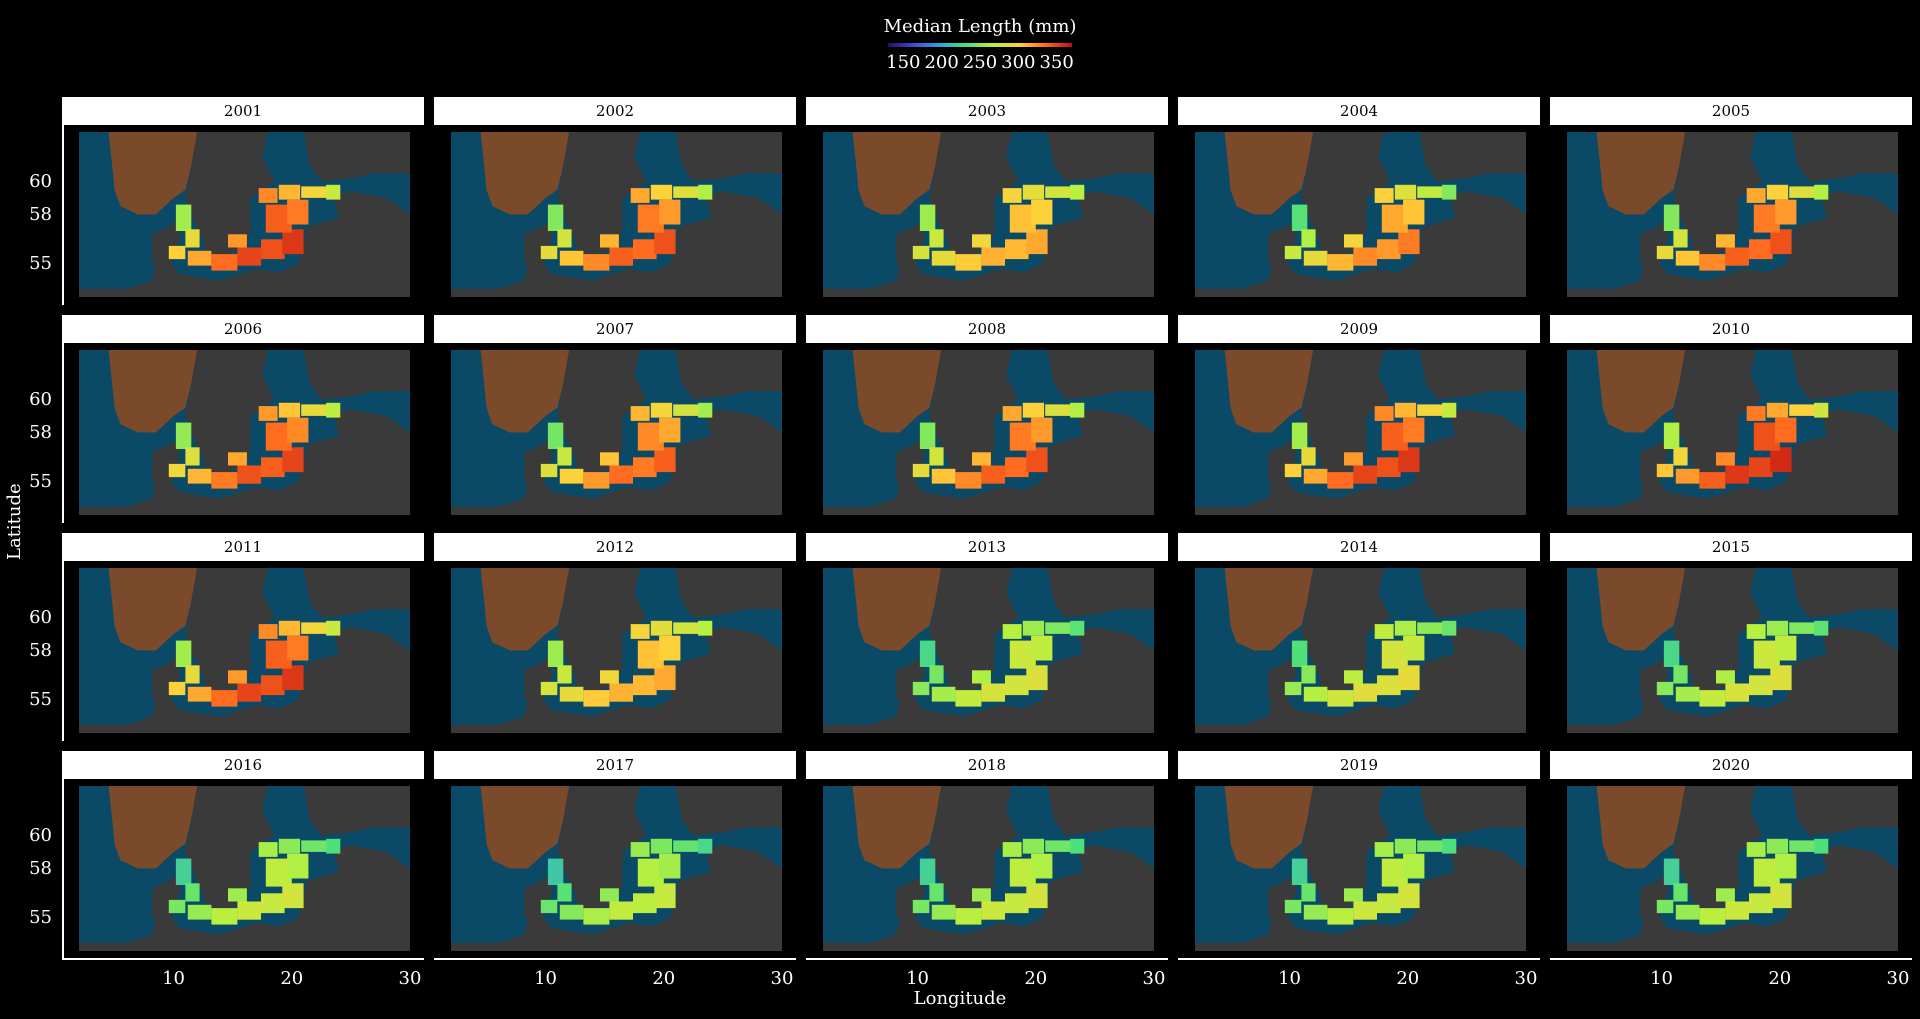  Describe the element at coordinates (1359, 765) in the screenshot. I see `facet-strip-label: 2019` at that location.